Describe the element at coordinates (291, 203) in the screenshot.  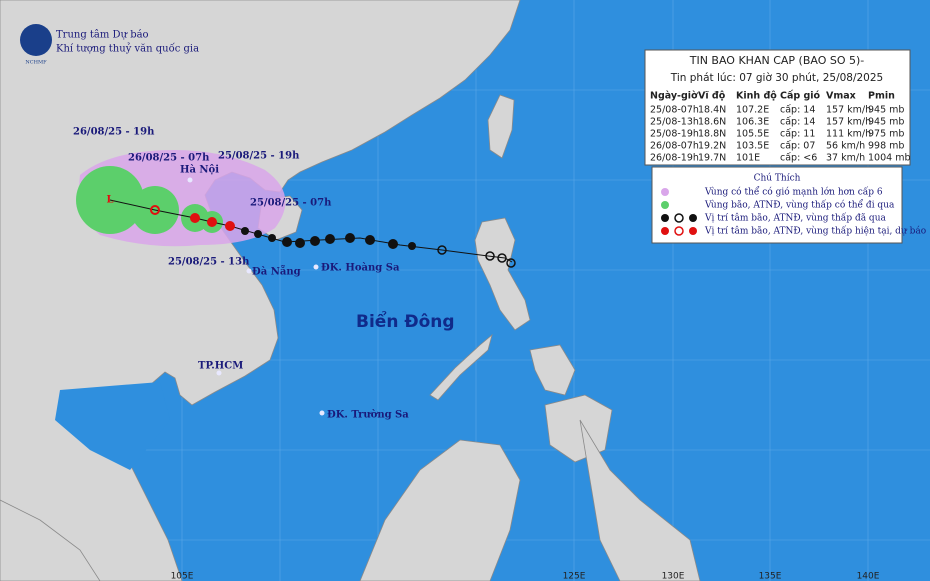
I see `forecast-label: 25/08/25 - 07h` at that location.